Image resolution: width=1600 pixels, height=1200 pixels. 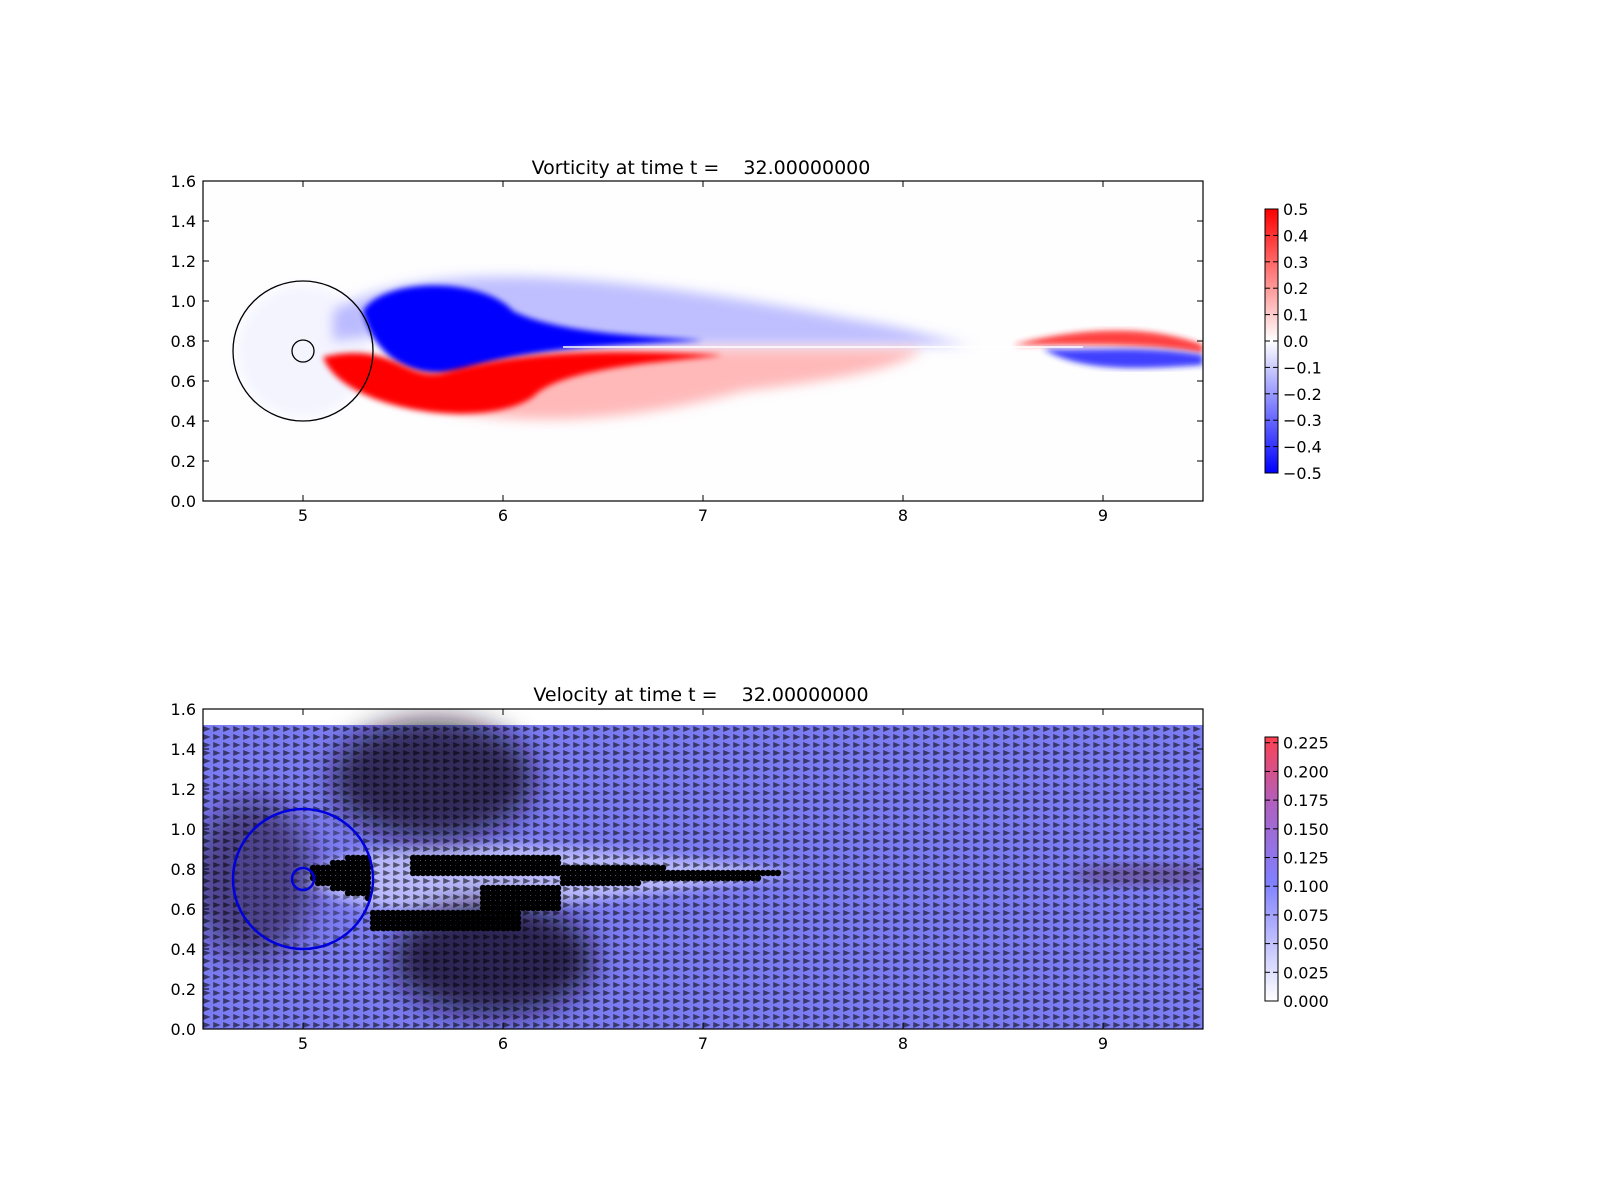 What do you see at coordinates (303, 879) in the screenshot?
I see `cylinder-circle` at bounding box center [303, 879].